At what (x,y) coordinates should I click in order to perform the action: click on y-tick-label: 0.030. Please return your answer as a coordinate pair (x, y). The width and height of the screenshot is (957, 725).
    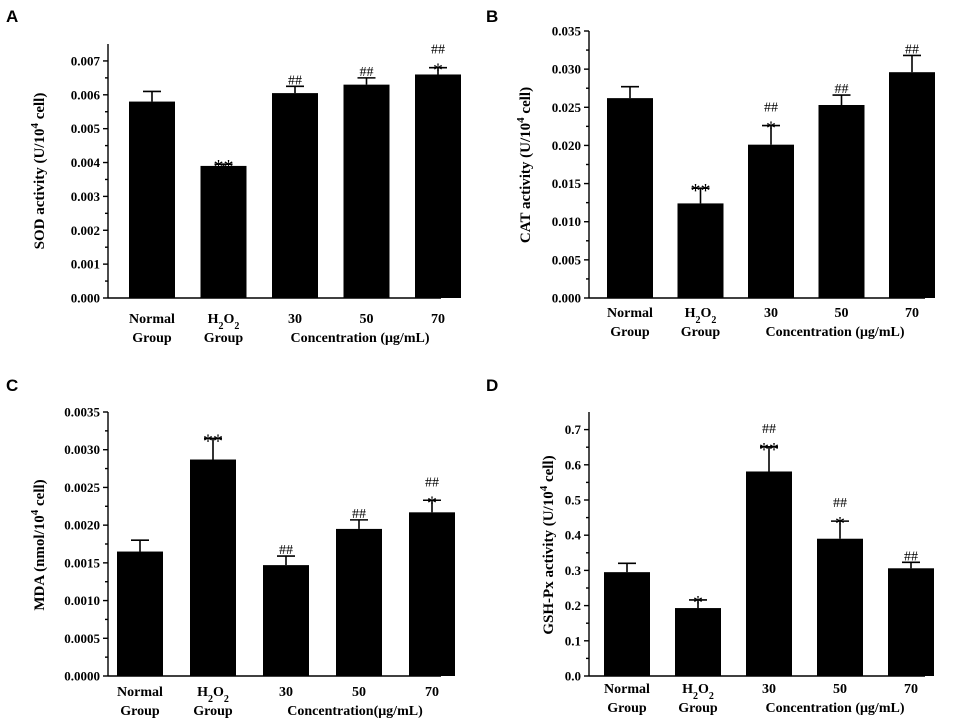
    Looking at the image, I should click on (566, 69).